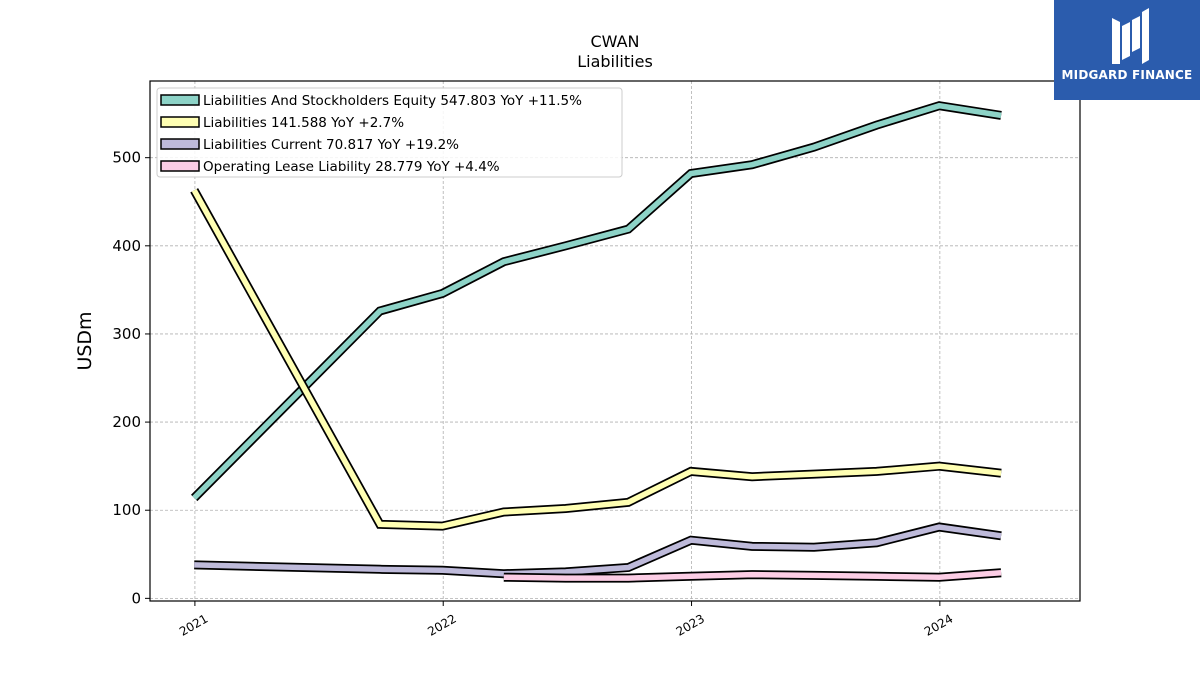 Image resolution: width=1200 pixels, height=675 pixels. I want to click on y-tick-label: 0, so click(136, 598).